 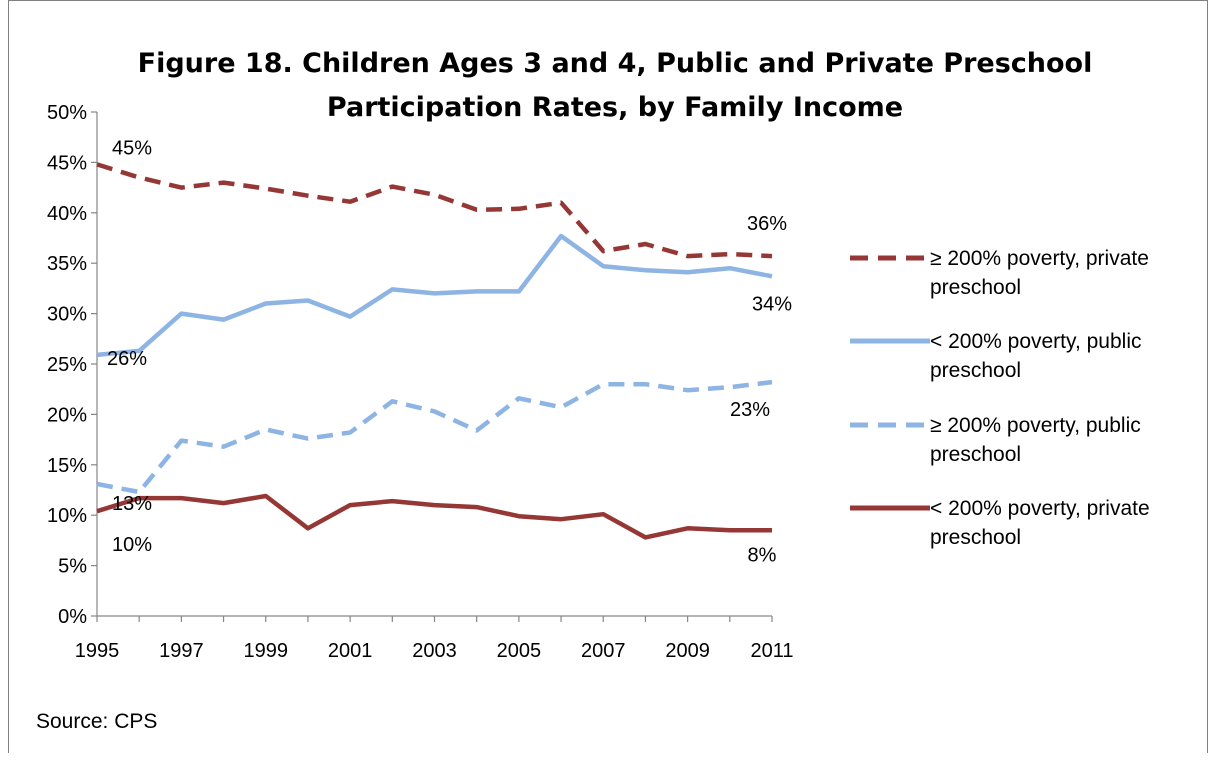 I want to click on legend-label-2: < 200% poverty, public preschool, so click(x=1036, y=356).